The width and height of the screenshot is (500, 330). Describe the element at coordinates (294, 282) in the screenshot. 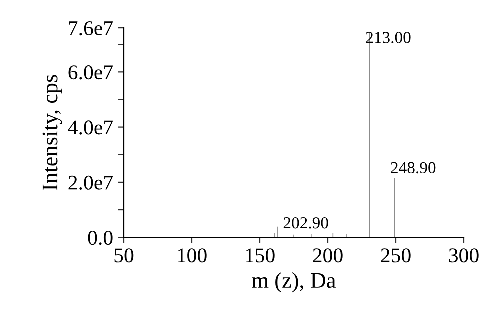

I see `x-axis-title: m (z), Da` at that location.